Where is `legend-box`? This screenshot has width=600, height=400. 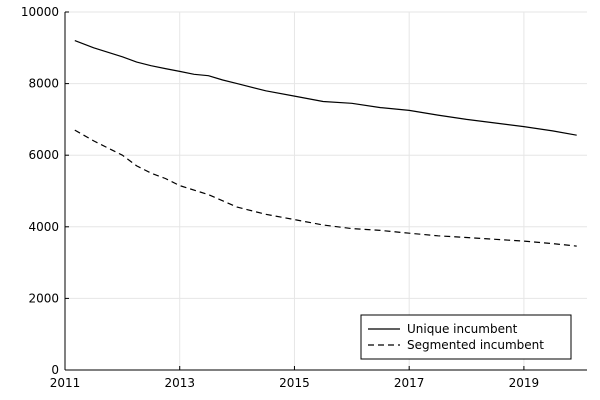 legend-box is located at coordinates (466, 337).